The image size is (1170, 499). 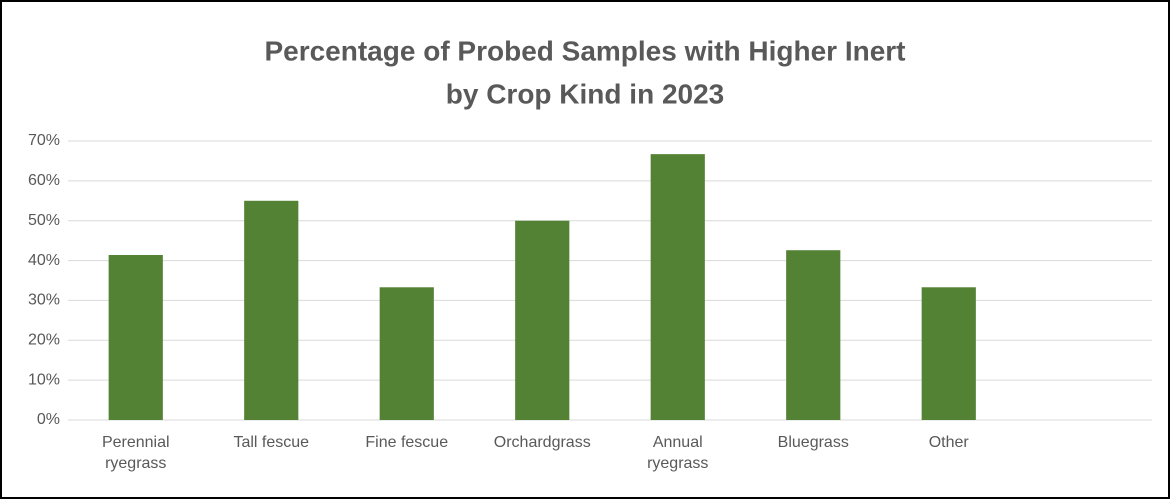 I want to click on y-tick-label: 70%, so click(x=44, y=140).